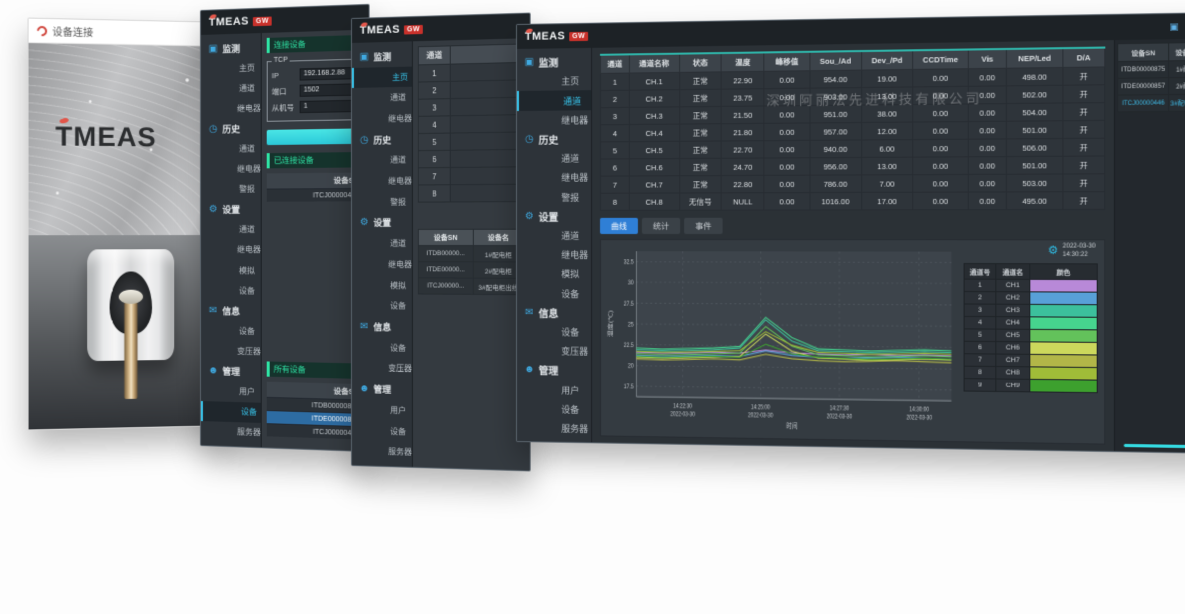 Image resolution: width=1185 pixels, height=614 pixels. Describe the element at coordinates (787, 61) in the screenshot. I see `col-header: 峰移值` at that location.